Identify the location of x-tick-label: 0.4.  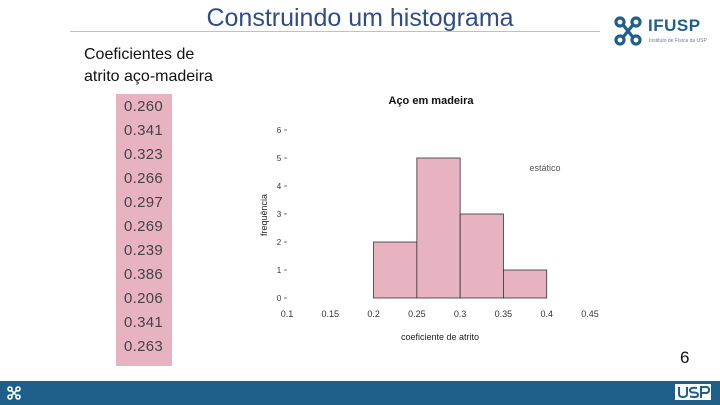
(546, 314).